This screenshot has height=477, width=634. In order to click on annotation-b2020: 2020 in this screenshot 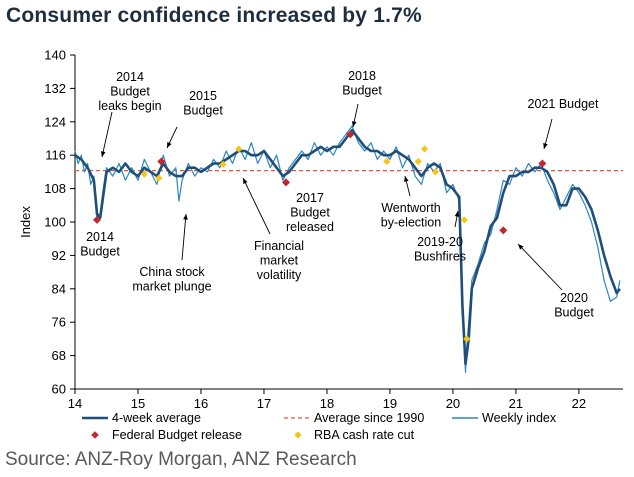, I will do `click(574, 298)`.